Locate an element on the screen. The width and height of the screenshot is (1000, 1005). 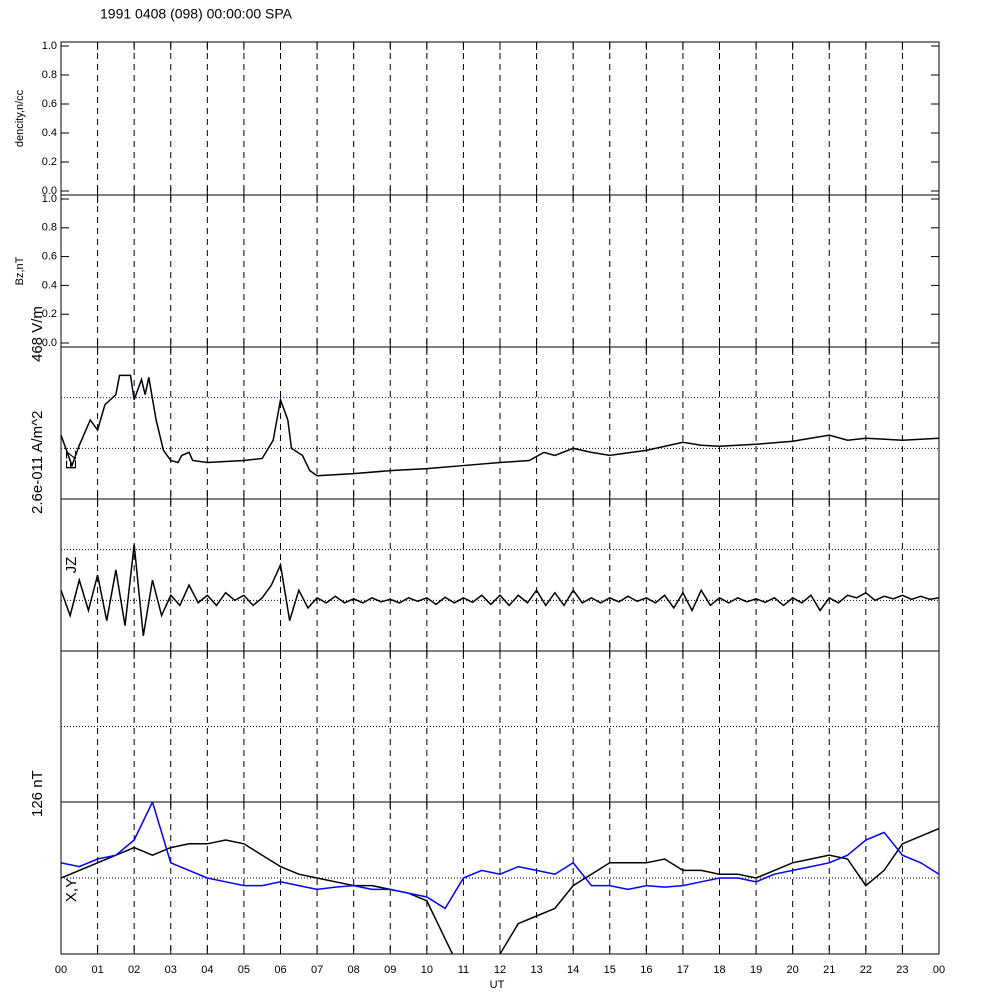
x-tick-label: 12 is located at coordinates (500, 970).